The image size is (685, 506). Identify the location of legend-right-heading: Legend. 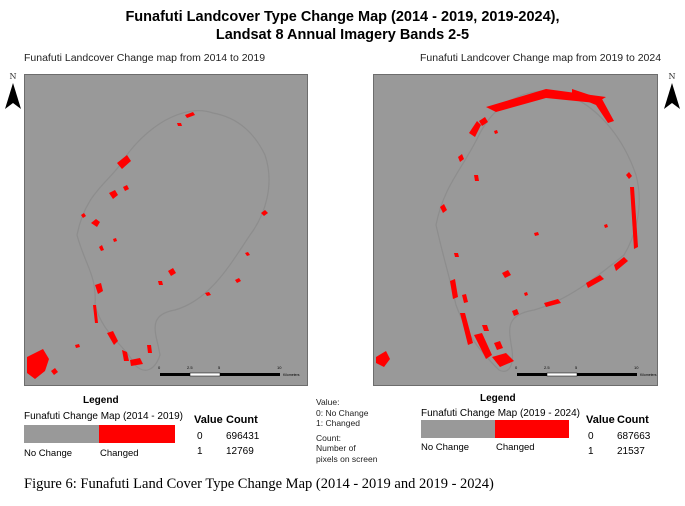
(498, 398).